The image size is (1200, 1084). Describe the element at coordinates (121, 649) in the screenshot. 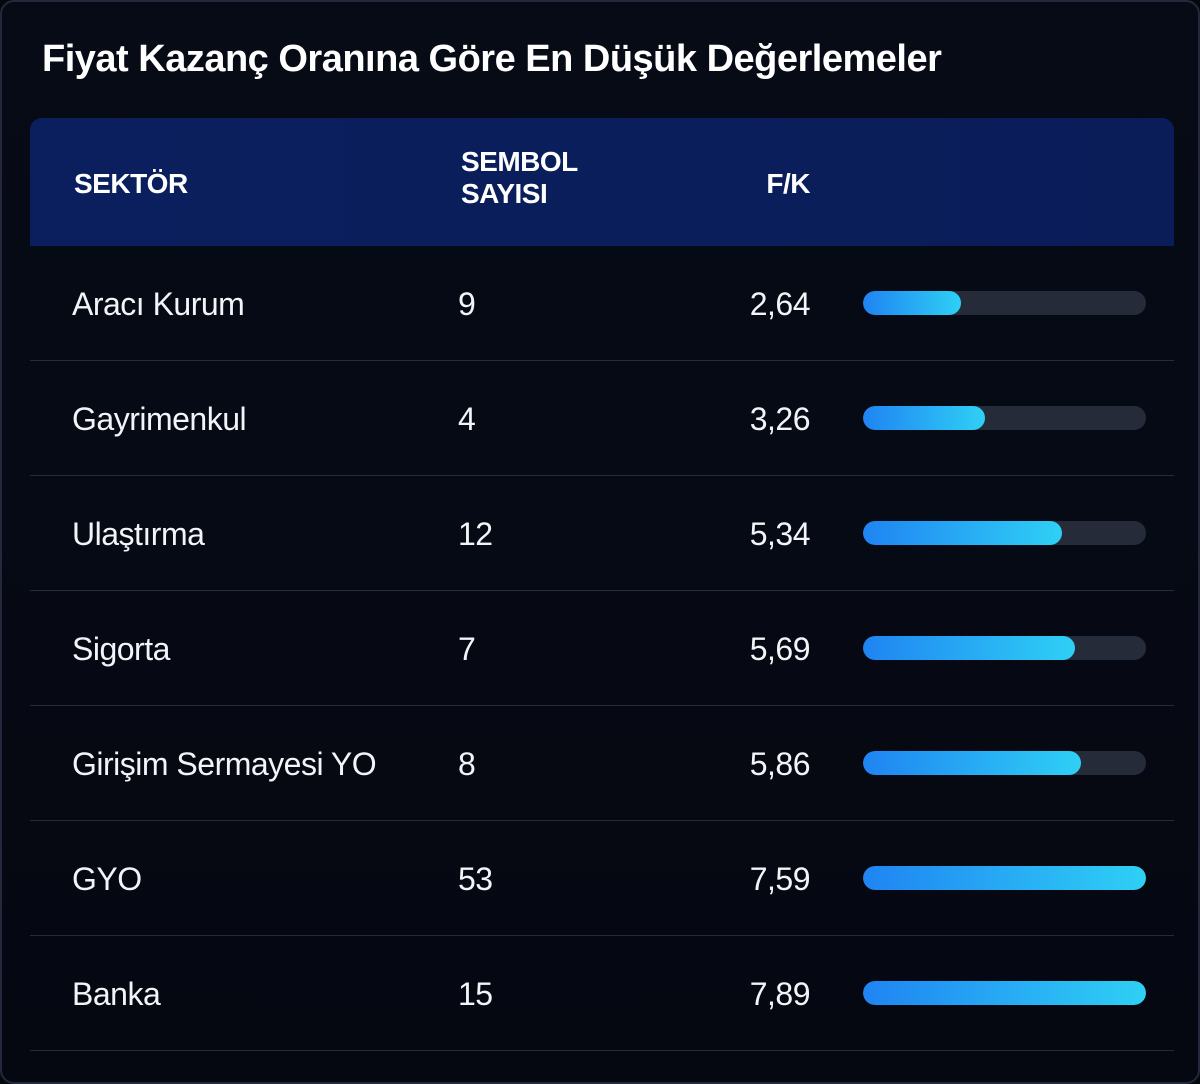

I see `sector-label: Sigorta` at that location.